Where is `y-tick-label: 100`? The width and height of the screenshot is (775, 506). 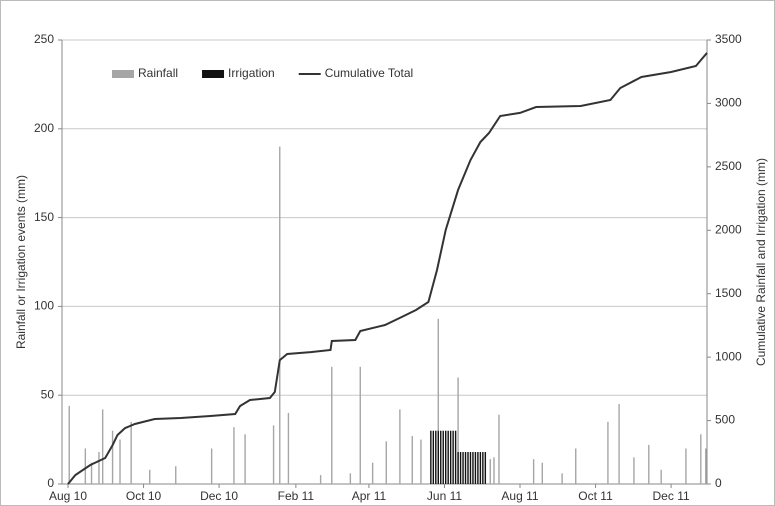 y-tick-label: 100 is located at coordinates (44, 306).